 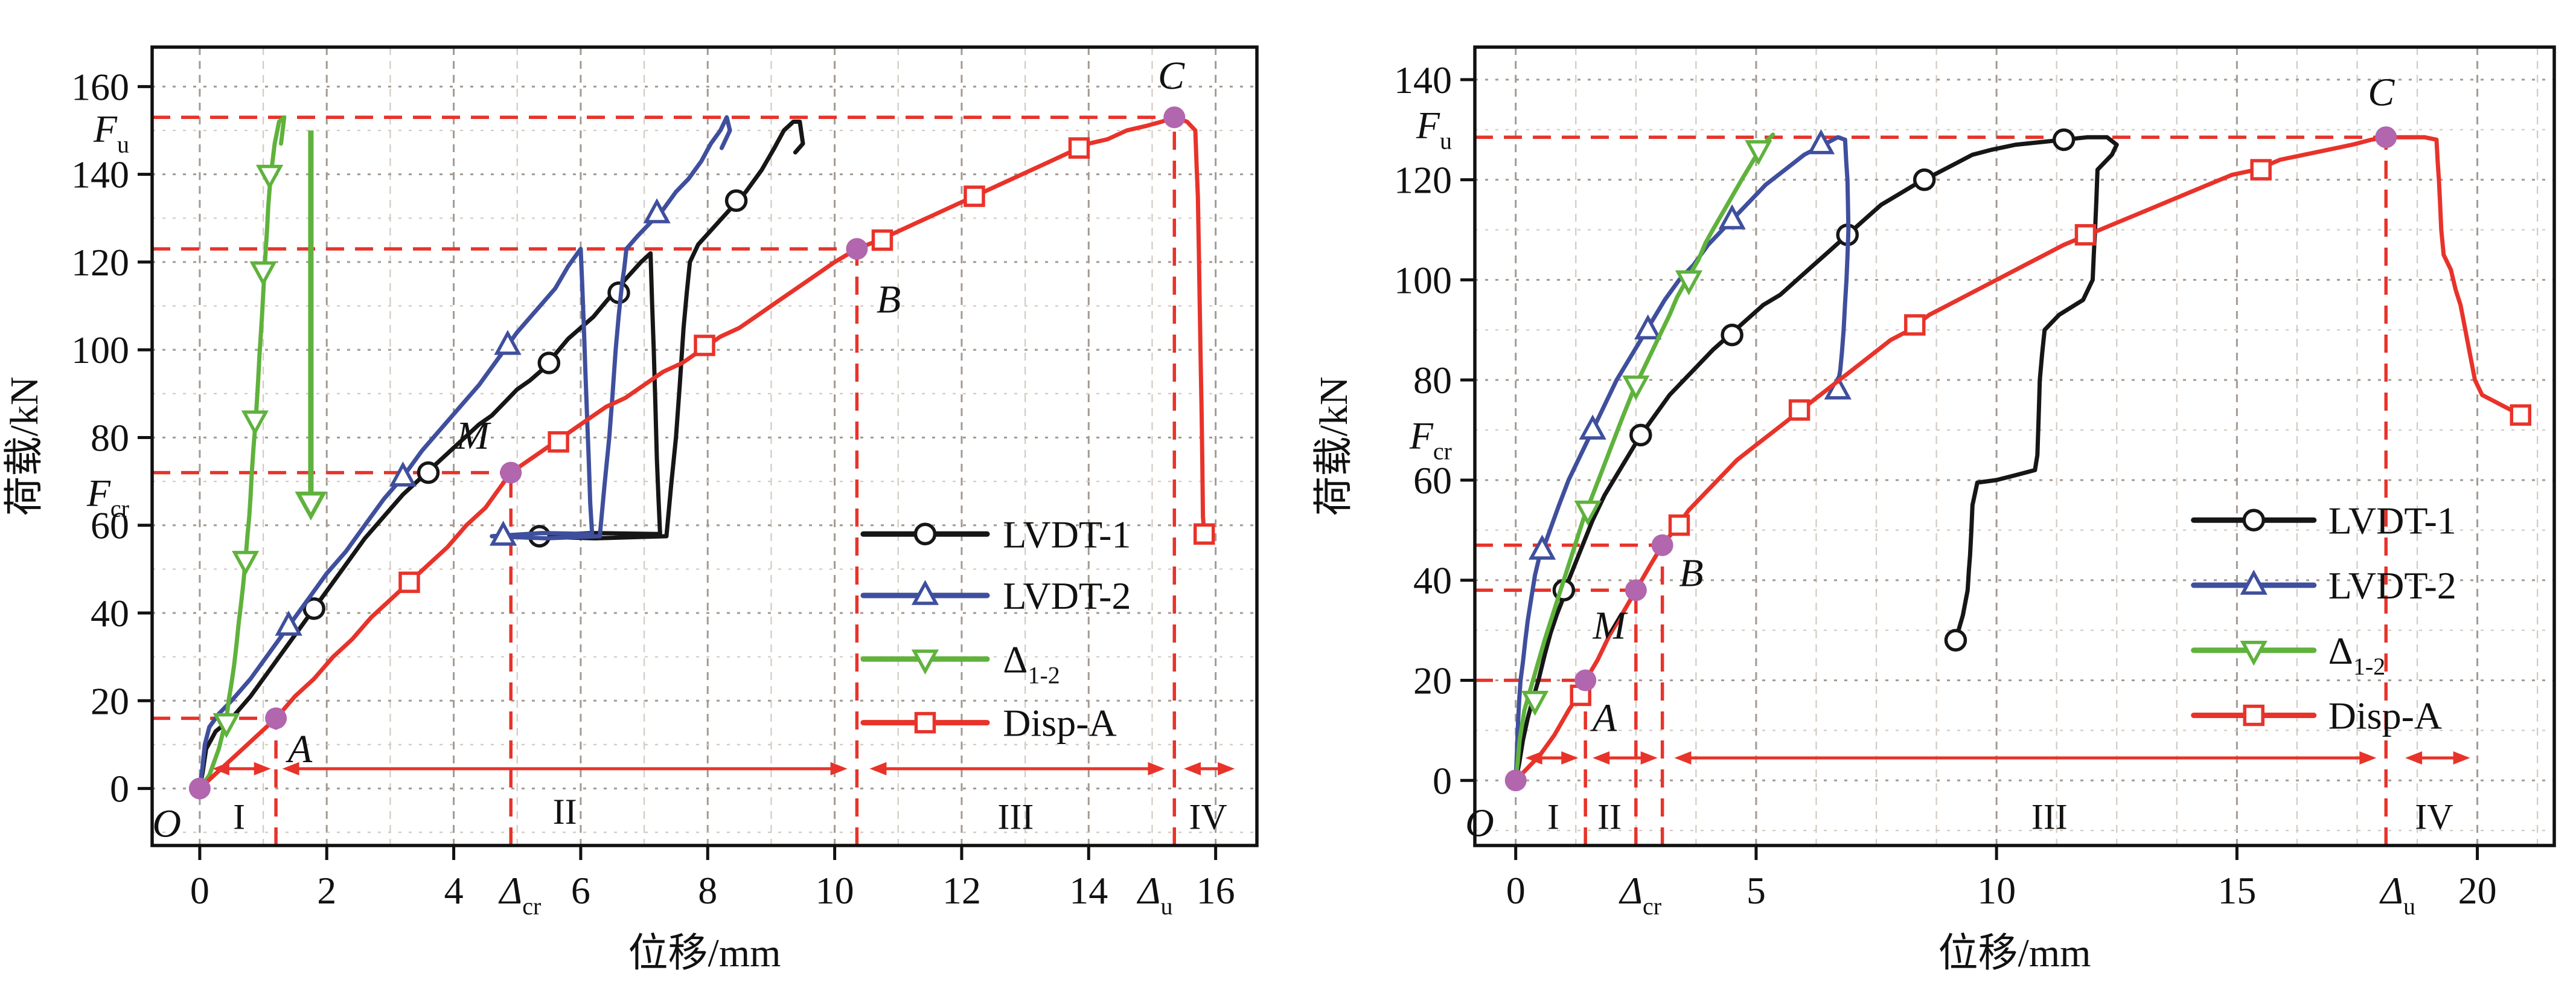 I want to click on key-point-b, so click(x=857, y=249).